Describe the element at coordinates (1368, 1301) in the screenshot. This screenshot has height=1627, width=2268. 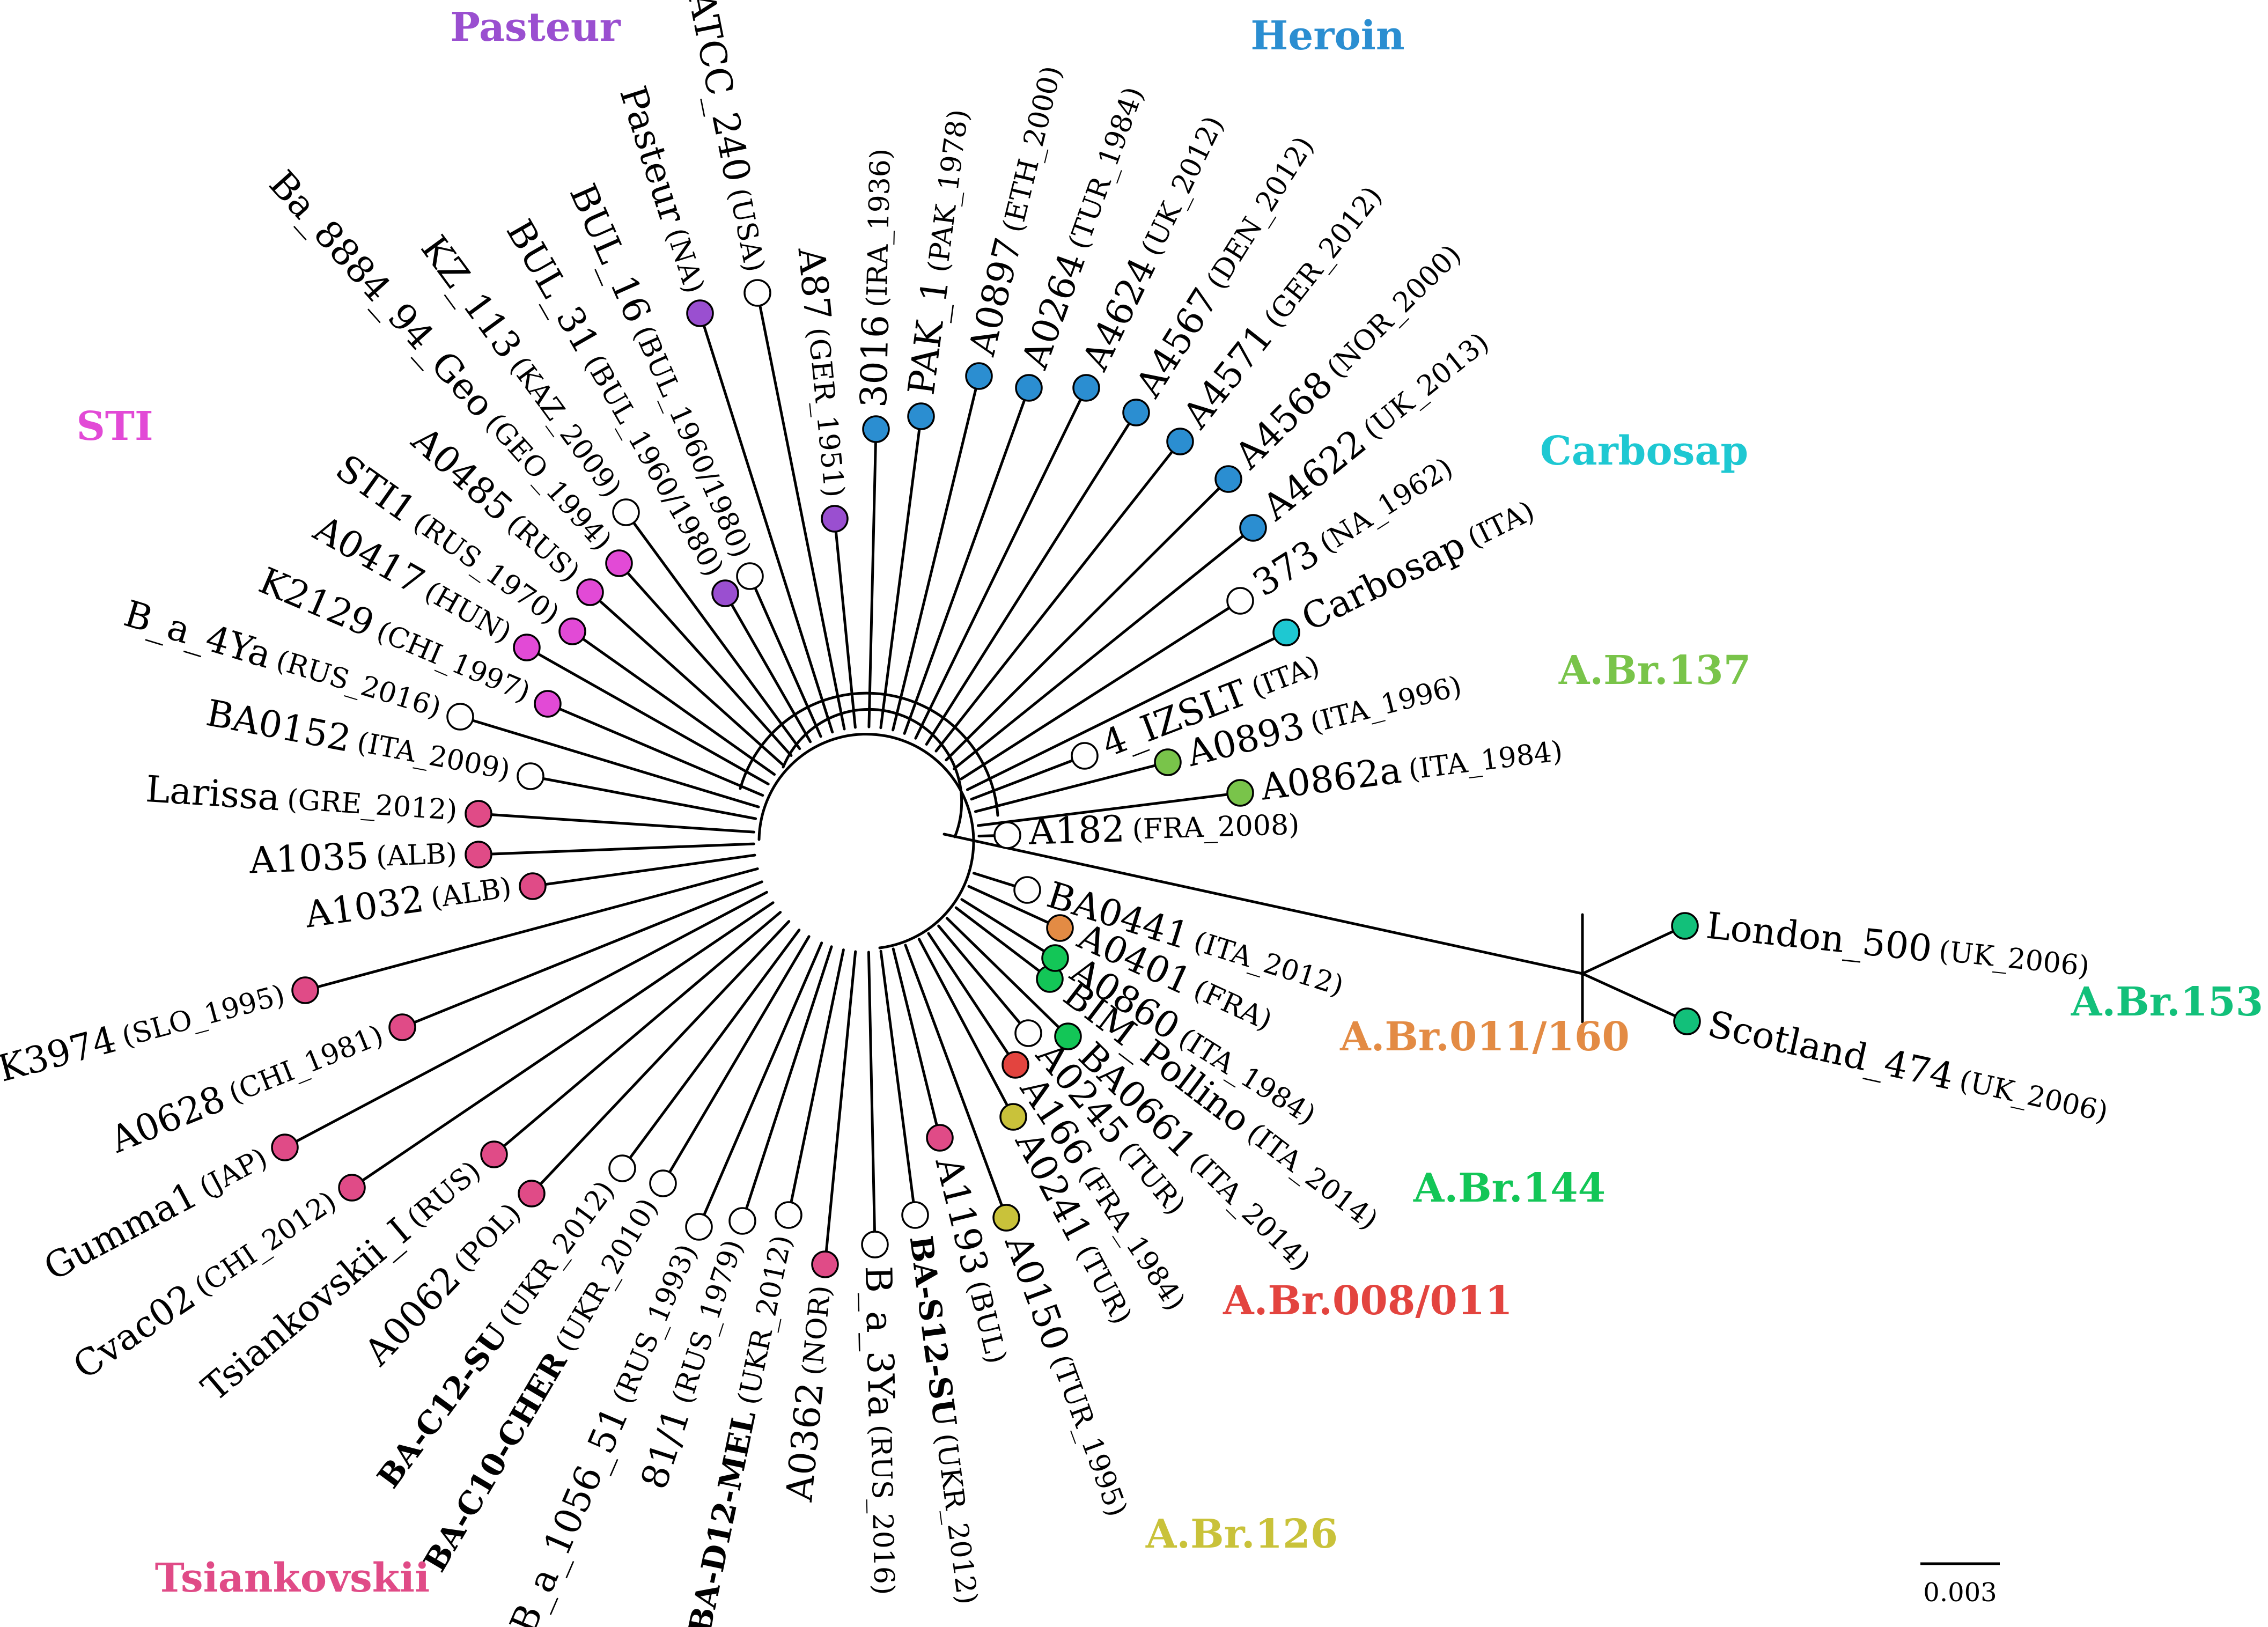
I see `clade-label-abr008_011: A.Br.008/011` at that location.